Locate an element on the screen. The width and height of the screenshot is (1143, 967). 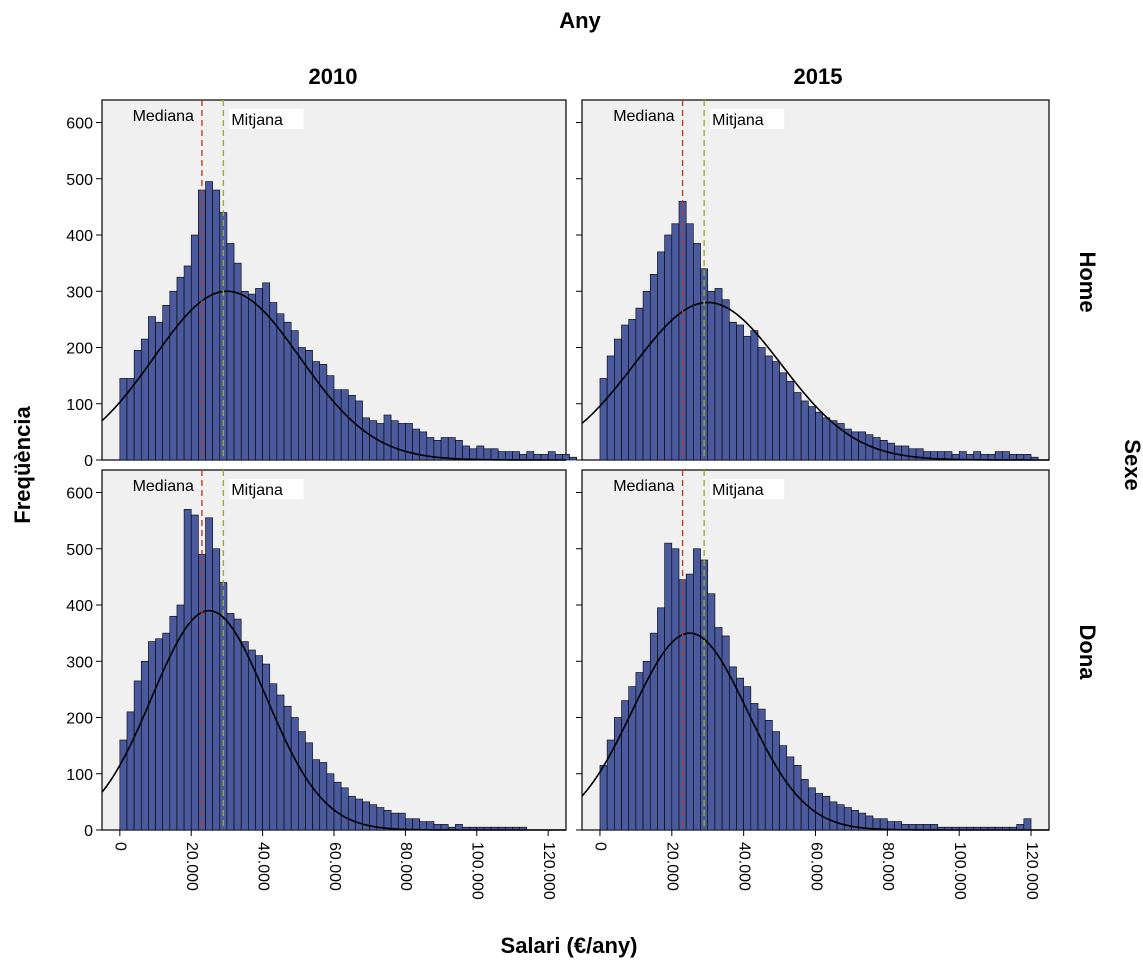
y-tick-label: 100 is located at coordinates (79, 775).